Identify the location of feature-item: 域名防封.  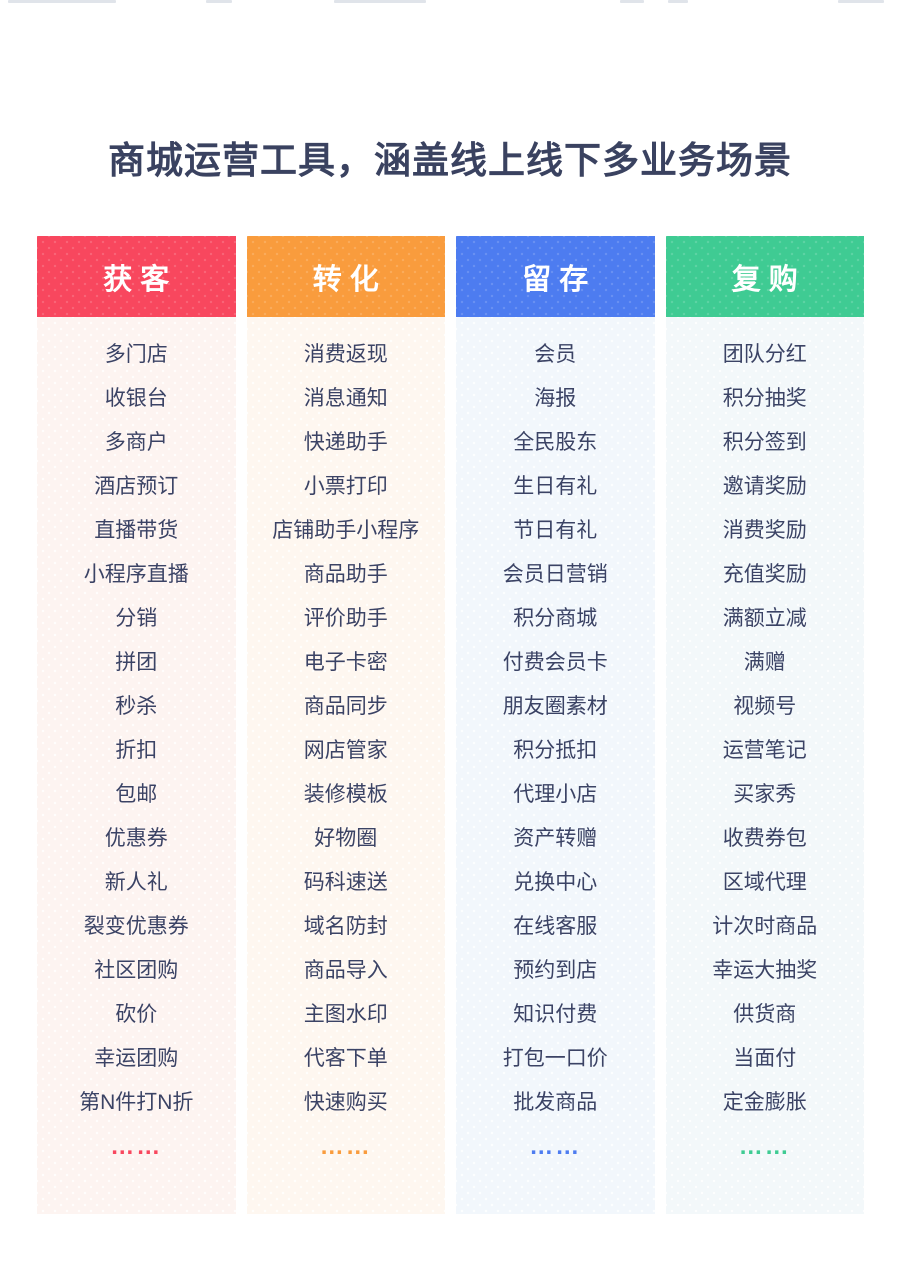
(345, 926).